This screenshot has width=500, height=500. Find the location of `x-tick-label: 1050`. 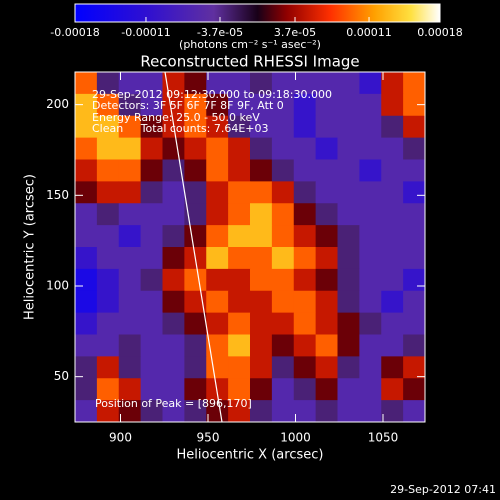

x-tick-label: 1050 is located at coordinates (383, 438).